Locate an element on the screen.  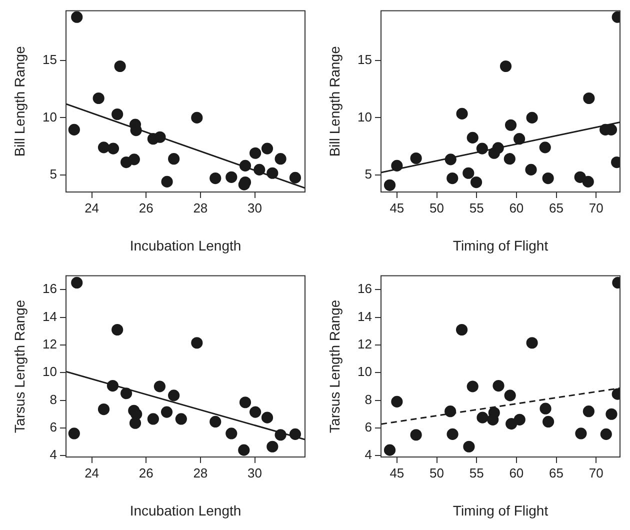
x-tick-label: 24 is located at coordinates (92, 472).